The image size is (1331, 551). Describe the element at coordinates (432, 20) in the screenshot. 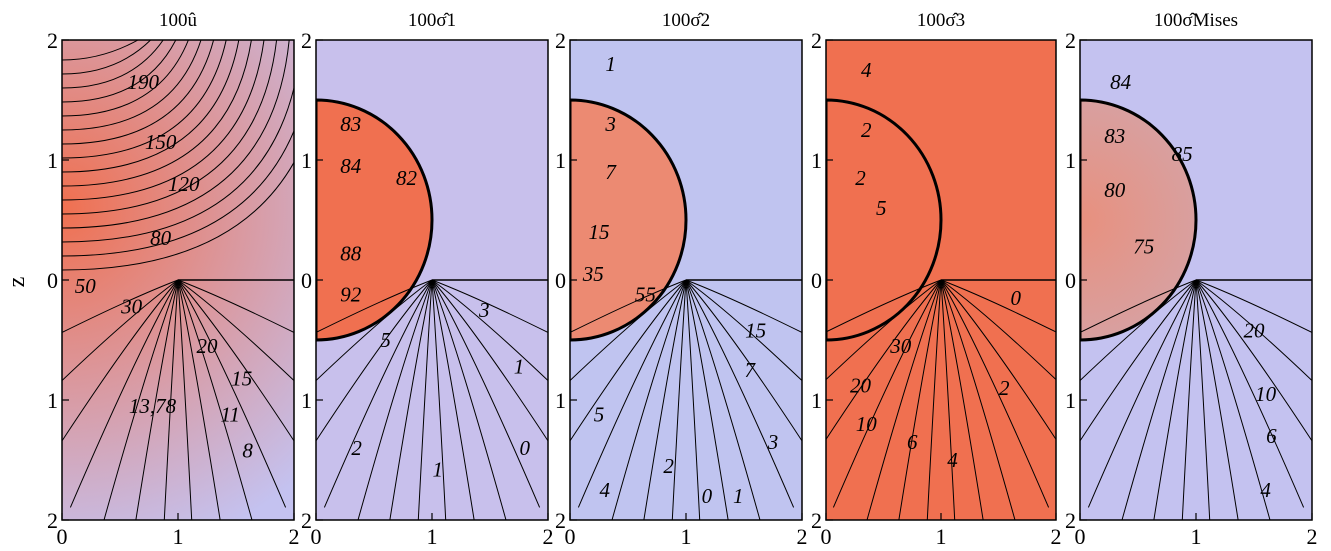

I see `panel-title: 100σ̂1` at that location.